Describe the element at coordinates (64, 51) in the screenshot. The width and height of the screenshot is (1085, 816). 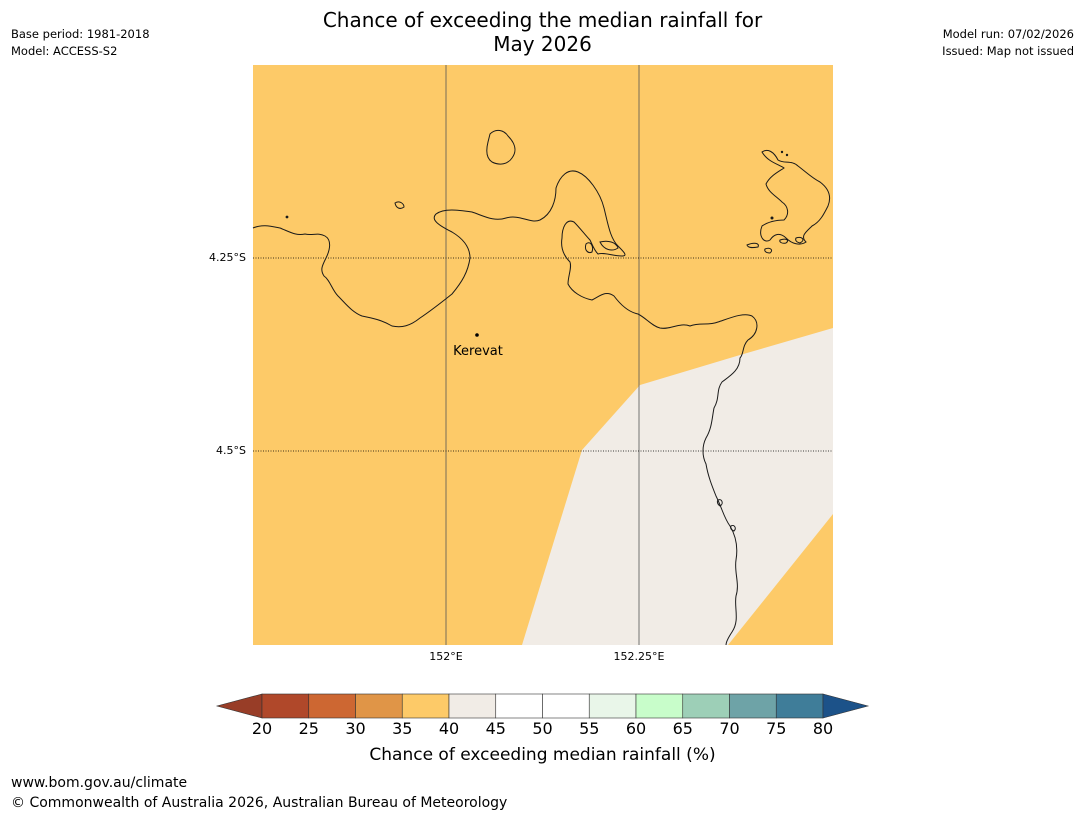
I see `model-name: Model: ACCESS-S2` at that location.